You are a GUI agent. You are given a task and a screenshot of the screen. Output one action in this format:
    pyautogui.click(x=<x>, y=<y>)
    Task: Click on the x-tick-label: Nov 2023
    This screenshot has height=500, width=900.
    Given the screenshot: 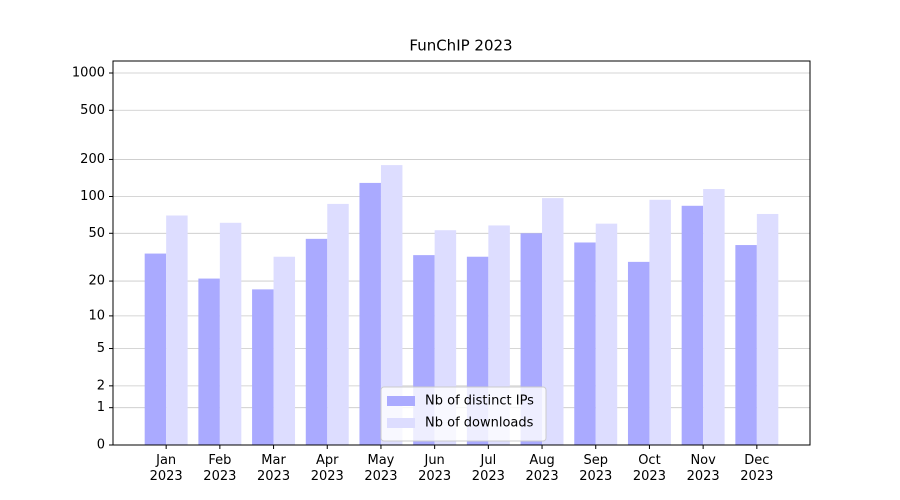 What is the action you would take?
    pyautogui.click(x=703, y=468)
    